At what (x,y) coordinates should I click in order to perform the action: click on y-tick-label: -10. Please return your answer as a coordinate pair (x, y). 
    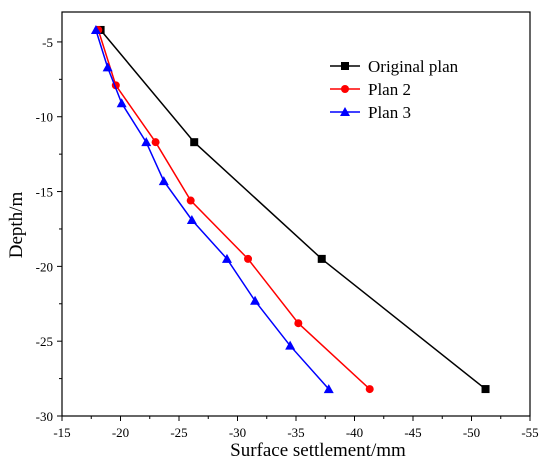
    Looking at the image, I should click on (44, 117).